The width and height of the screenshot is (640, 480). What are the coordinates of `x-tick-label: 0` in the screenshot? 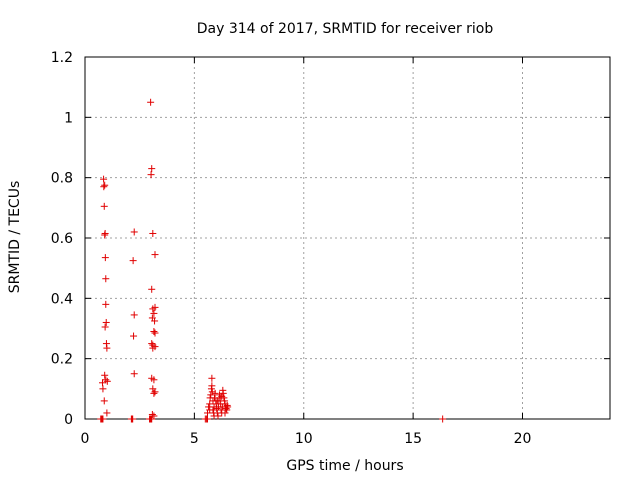 It's located at (85, 439).